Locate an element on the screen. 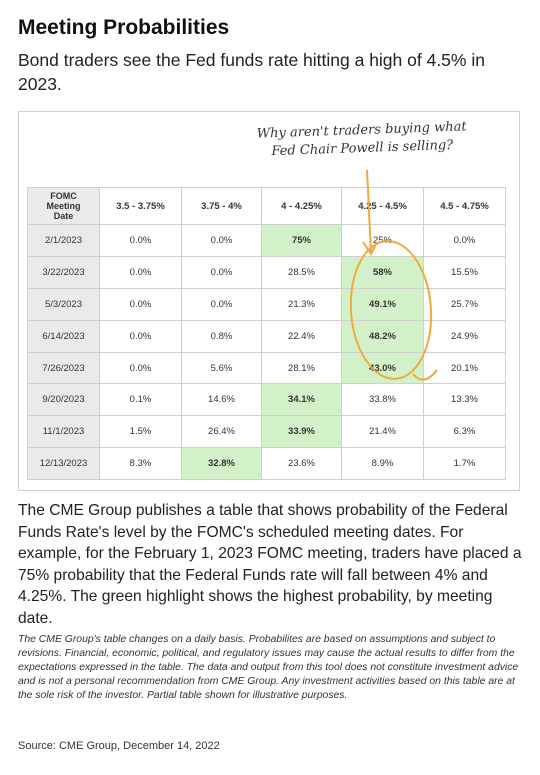 This screenshot has width=540, height=775. corner-line: Meeting is located at coordinates (63, 206).